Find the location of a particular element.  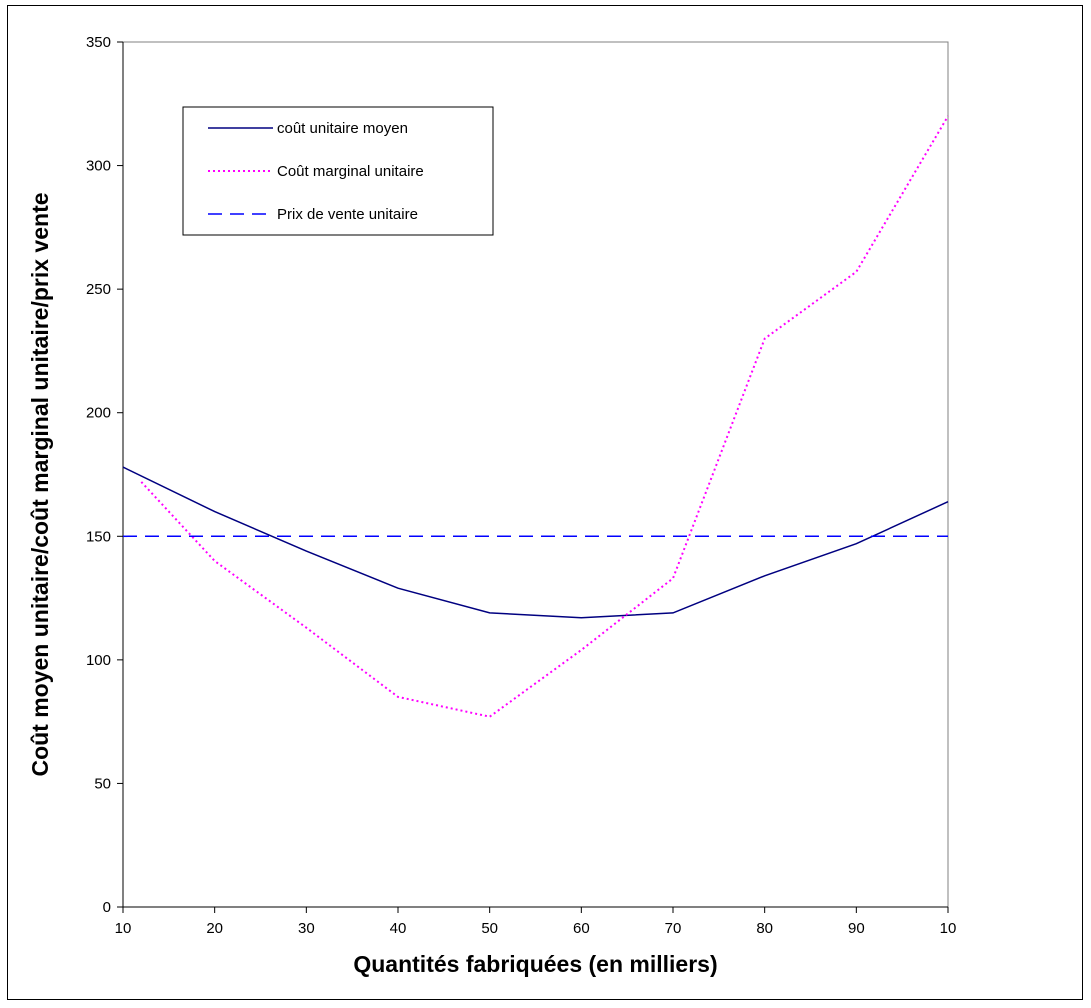

y-tick-label: 300 is located at coordinates (98, 166).